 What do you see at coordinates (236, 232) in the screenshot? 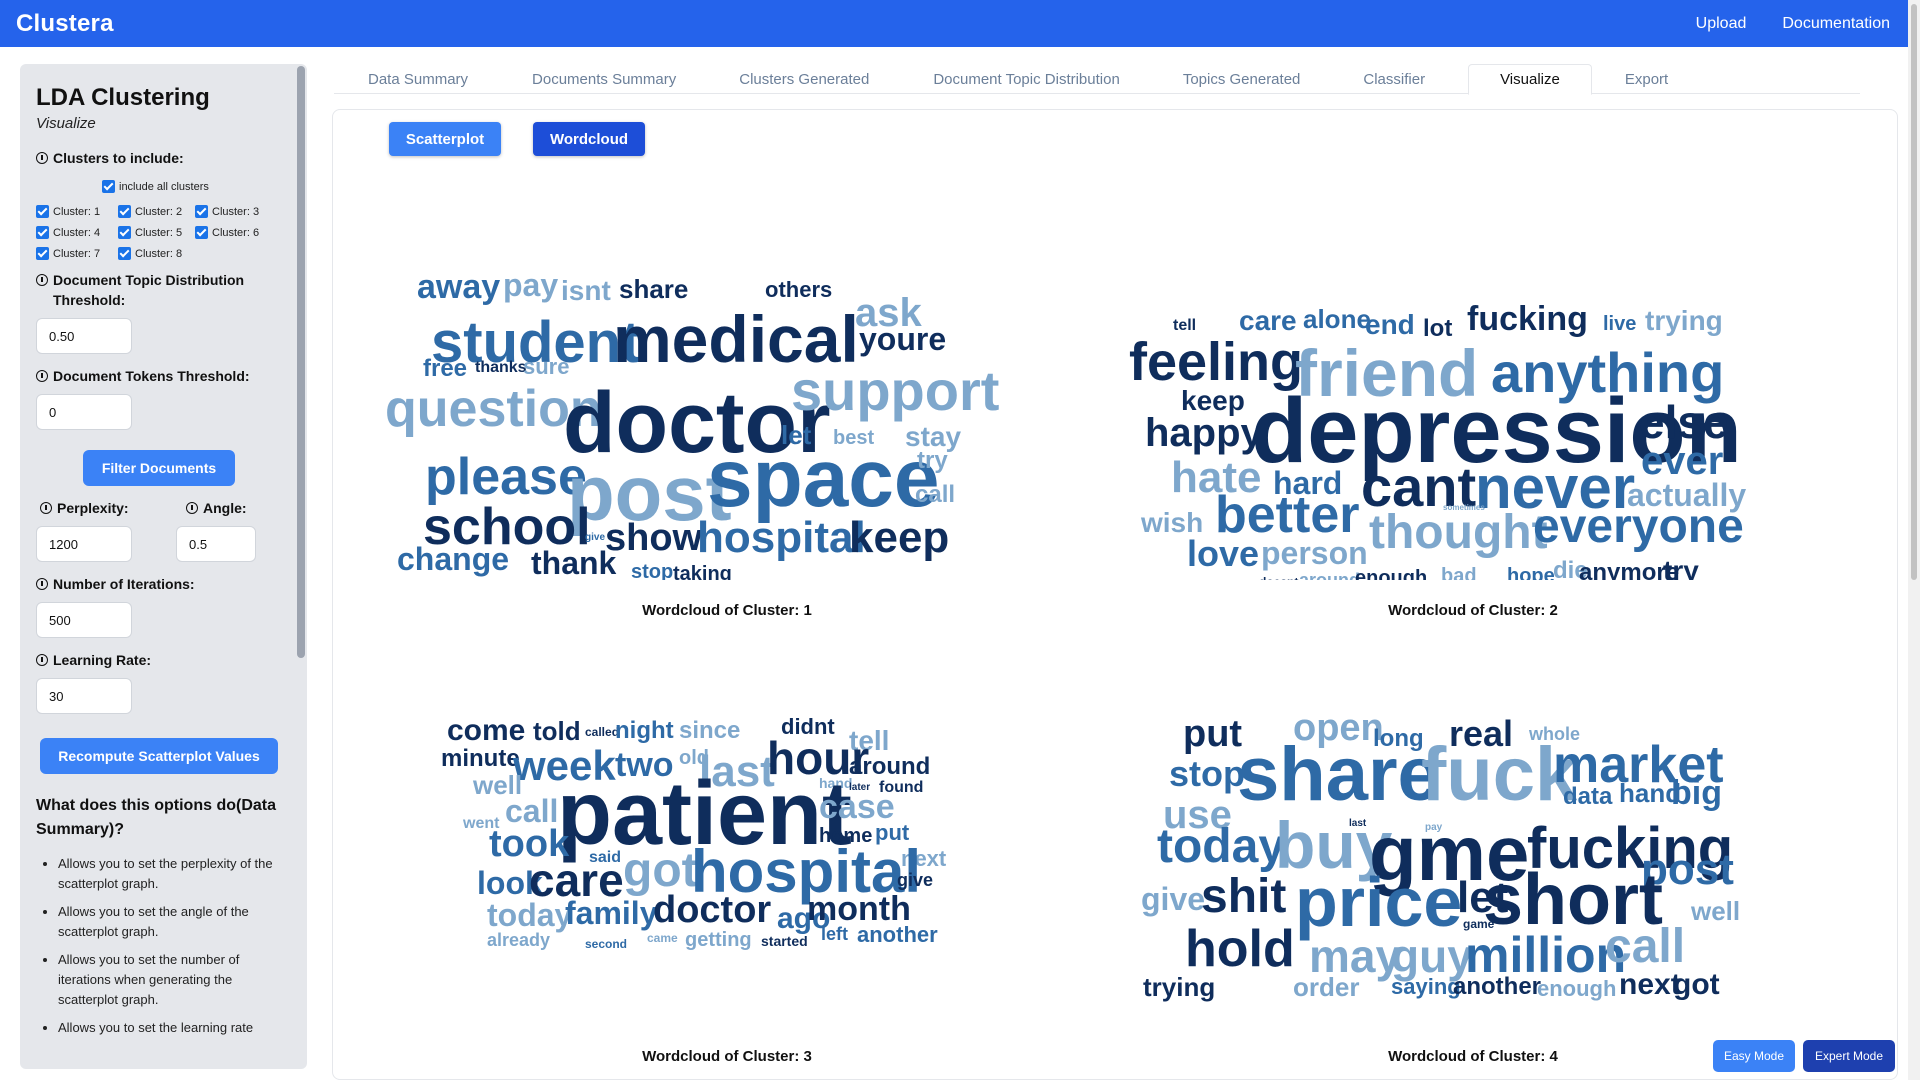
I see `cluster-6-checkbox: Cluster: 6` at bounding box center [236, 232].